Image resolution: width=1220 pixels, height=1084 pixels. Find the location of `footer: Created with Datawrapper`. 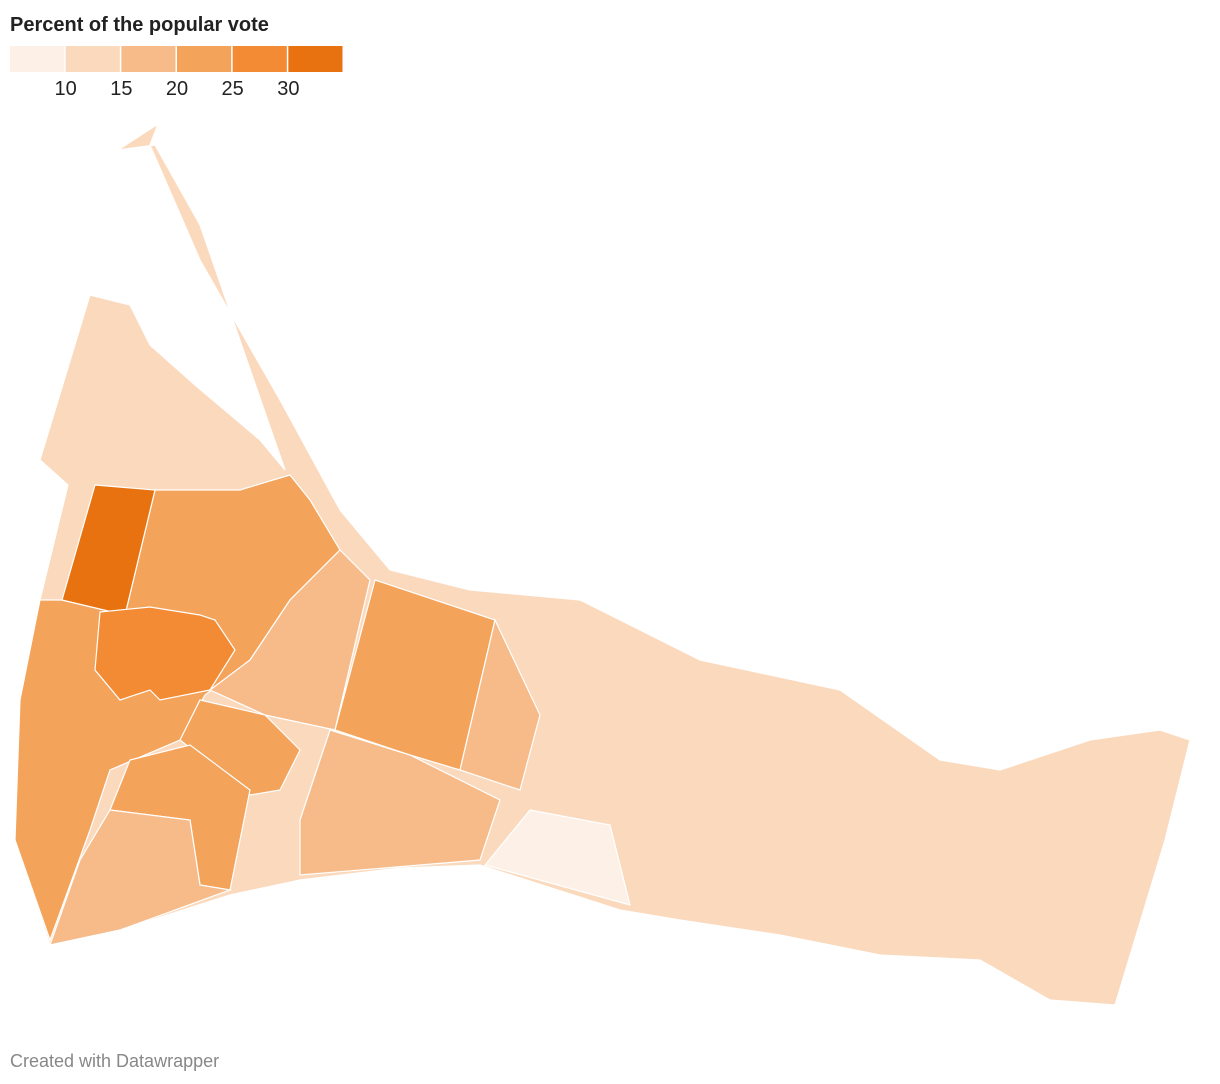

footer: Created with Datawrapper is located at coordinates (114, 1061).